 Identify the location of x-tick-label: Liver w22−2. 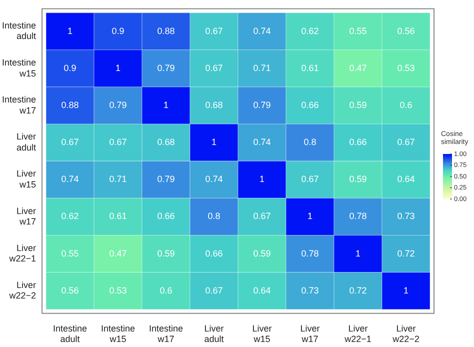
(406, 333).